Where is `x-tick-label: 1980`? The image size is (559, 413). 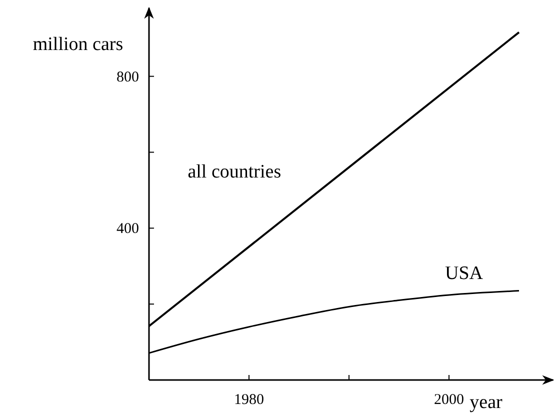
x-tick-label: 1980 is located at coordinates (249, 400).